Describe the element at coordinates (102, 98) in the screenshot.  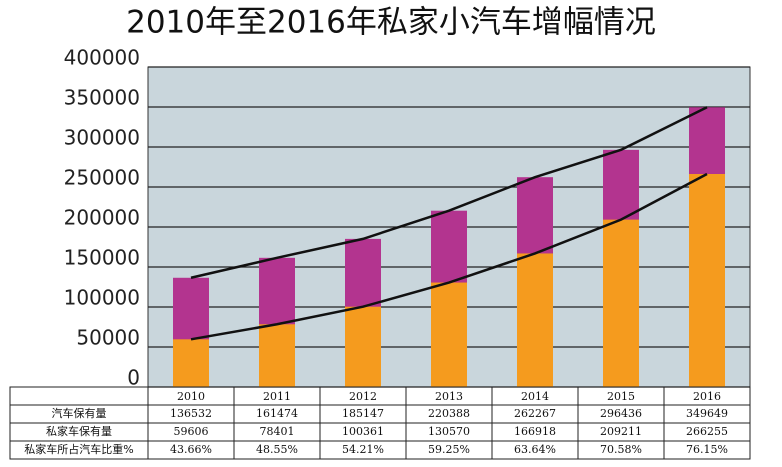
I see `y-tick-label: 350000` at that location.